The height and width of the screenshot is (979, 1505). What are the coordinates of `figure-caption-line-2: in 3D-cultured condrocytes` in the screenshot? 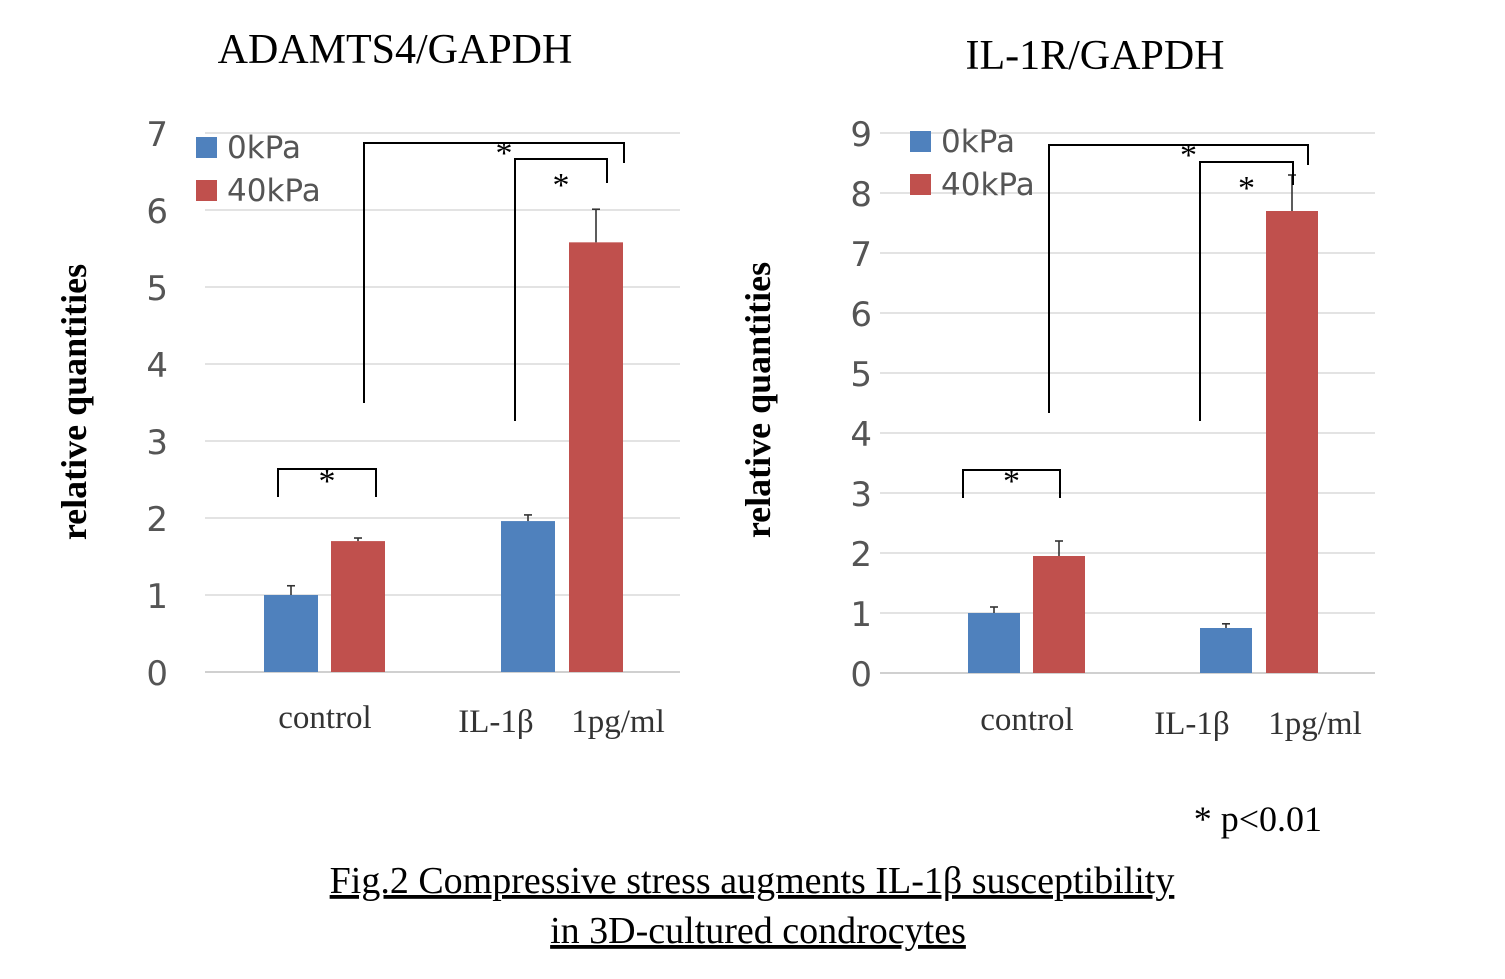 It's located at (758, 931).